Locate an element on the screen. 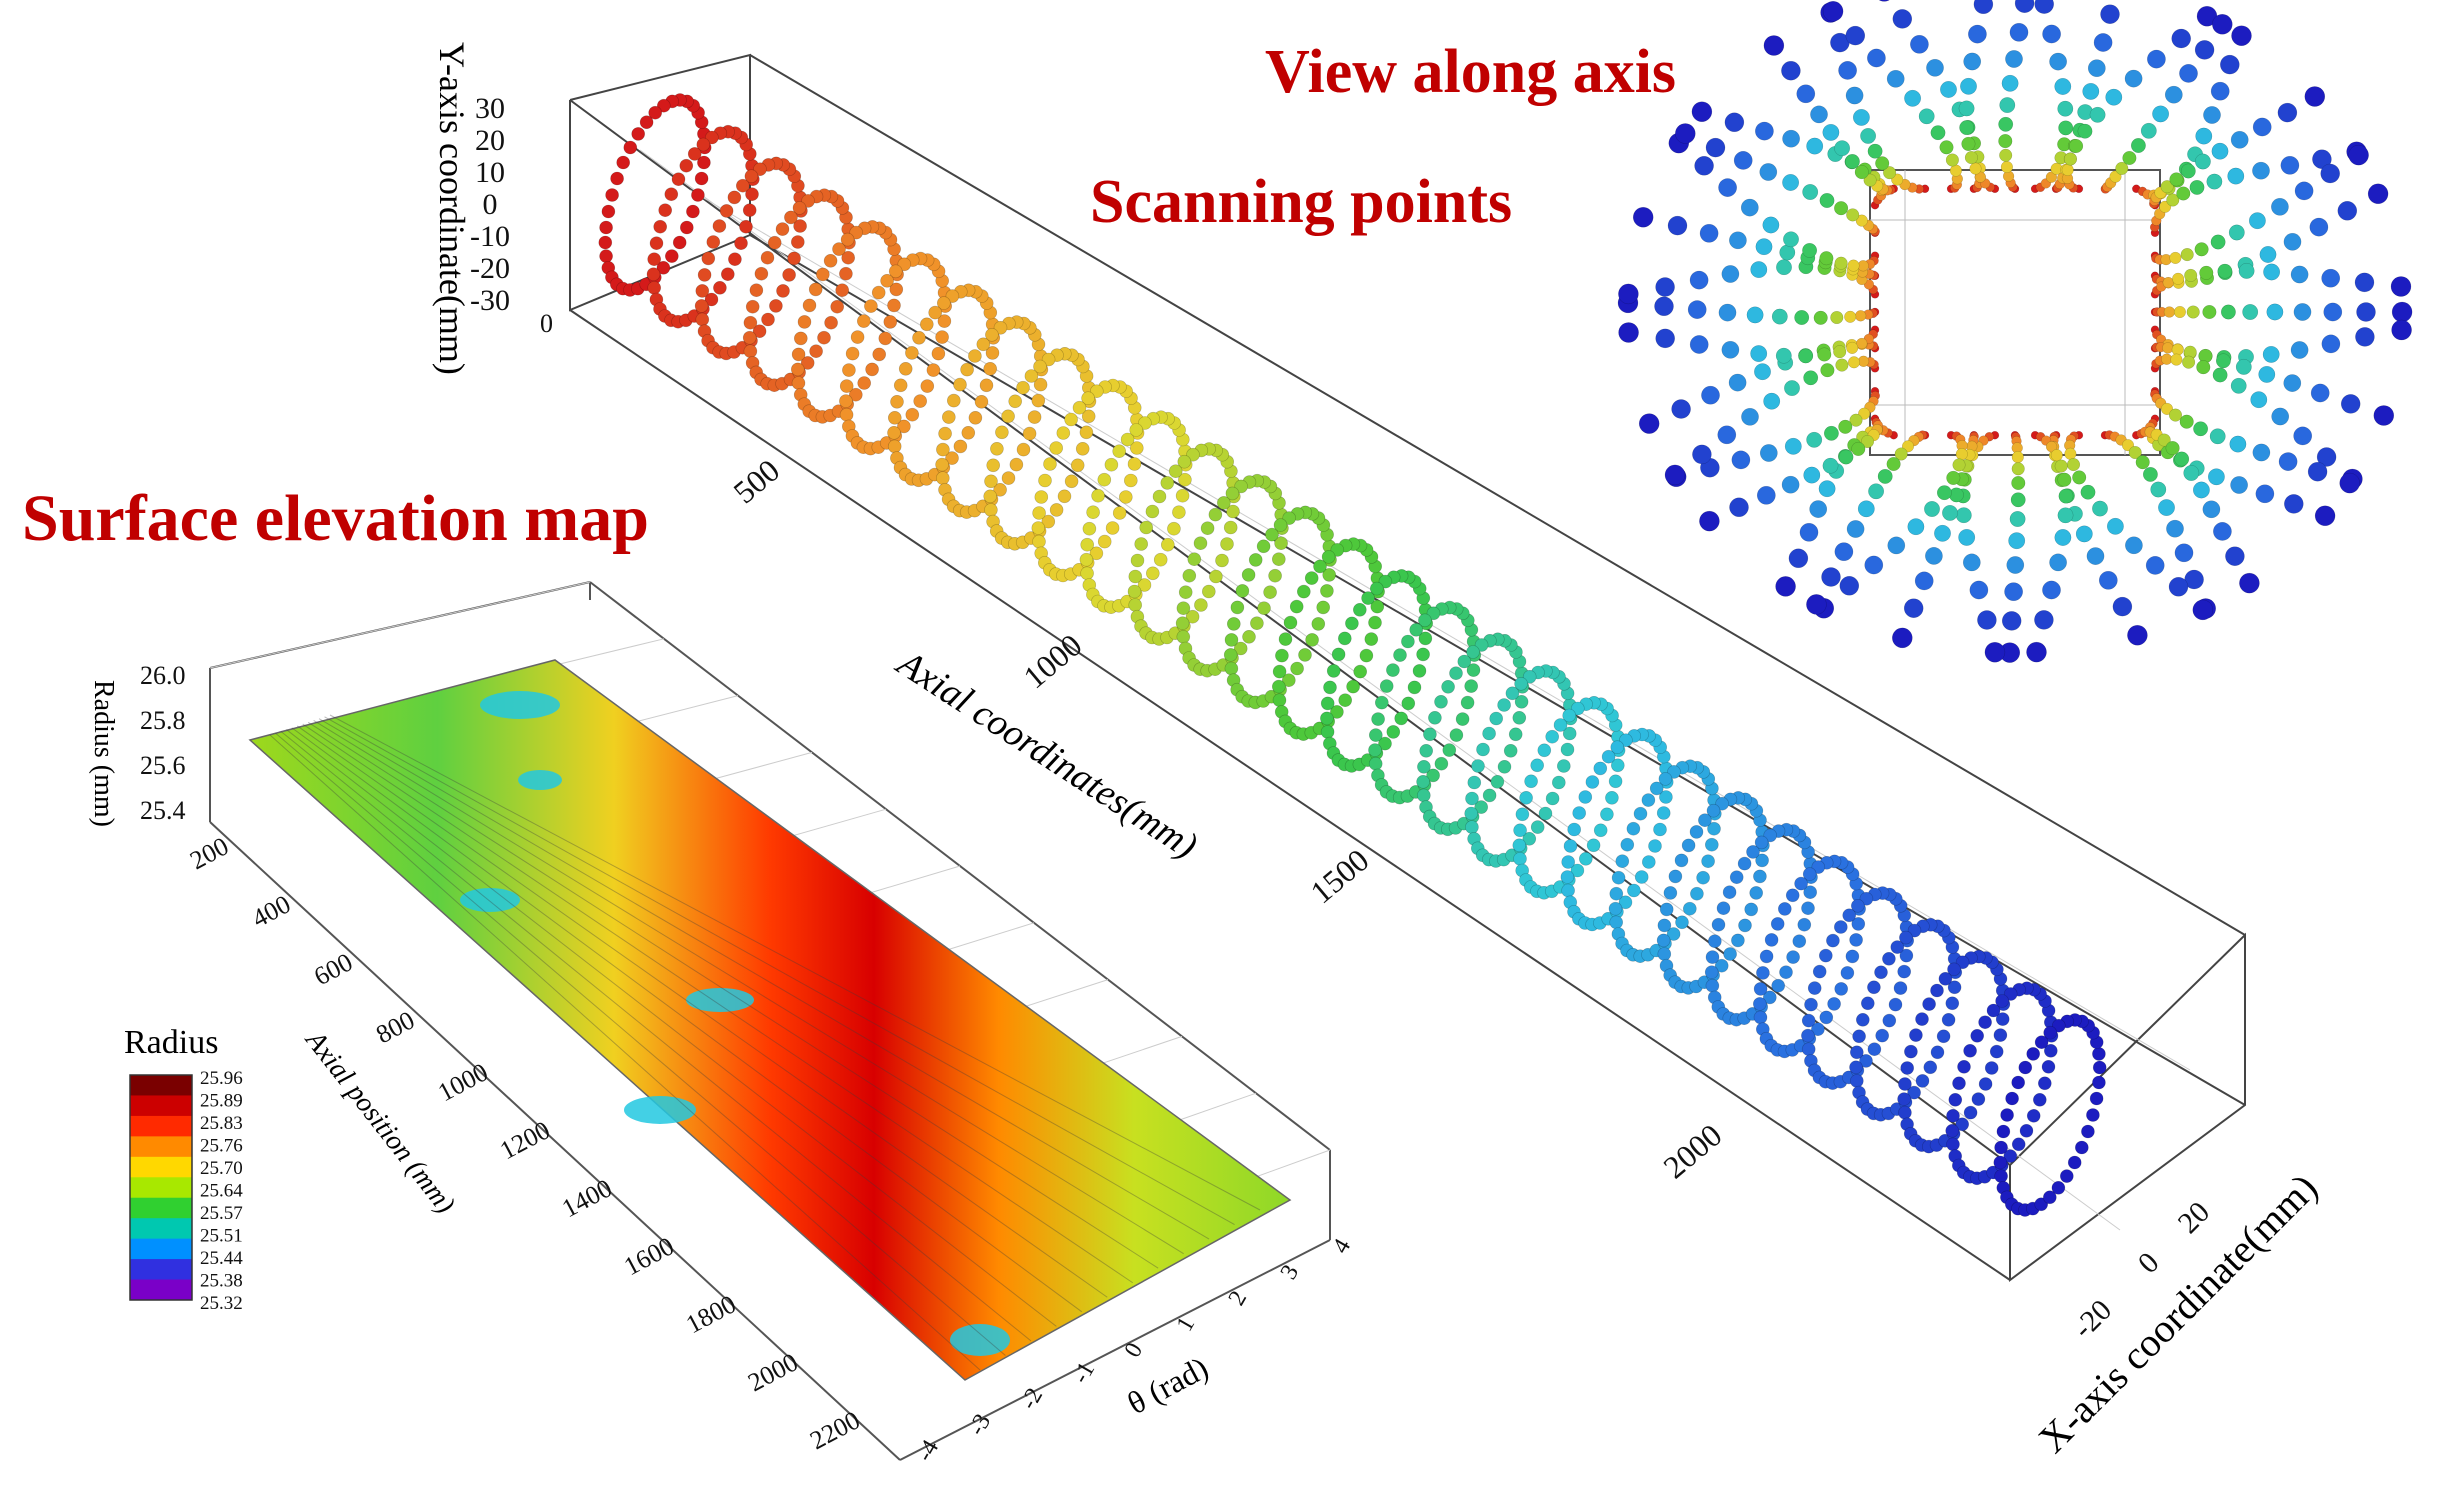 The width and height of the screenshot is (2449, 1502). legend-swatch is located at coordinates (161, 1249).